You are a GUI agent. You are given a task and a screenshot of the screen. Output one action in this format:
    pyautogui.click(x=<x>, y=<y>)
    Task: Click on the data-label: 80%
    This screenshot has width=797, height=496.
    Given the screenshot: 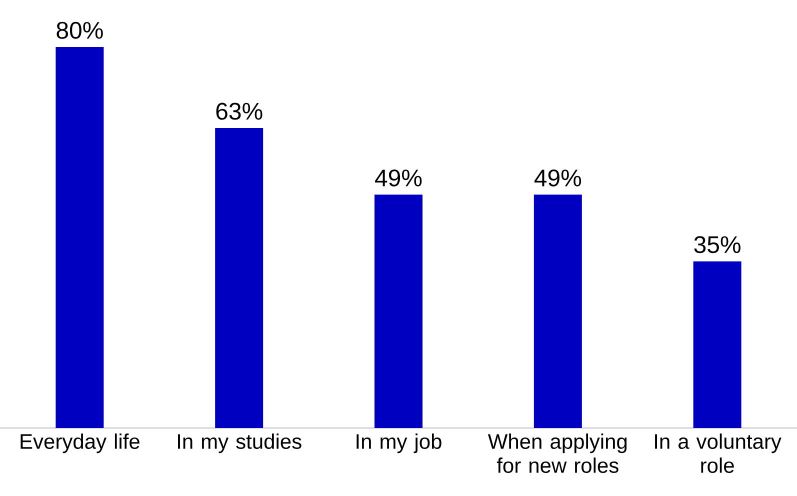 What is the action you would take?
    pyautogui.click(x=79, y=30)
    